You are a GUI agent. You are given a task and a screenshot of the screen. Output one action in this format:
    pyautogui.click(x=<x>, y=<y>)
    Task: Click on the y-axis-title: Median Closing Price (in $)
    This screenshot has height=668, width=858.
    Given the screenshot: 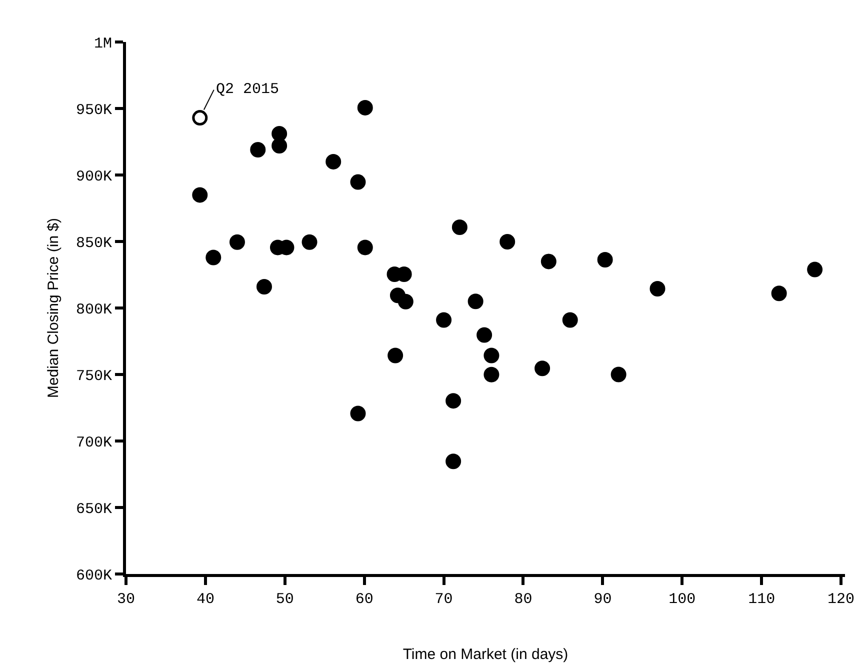 What is the action you would take?
    pyautogui.click(x=53, y=308)
    